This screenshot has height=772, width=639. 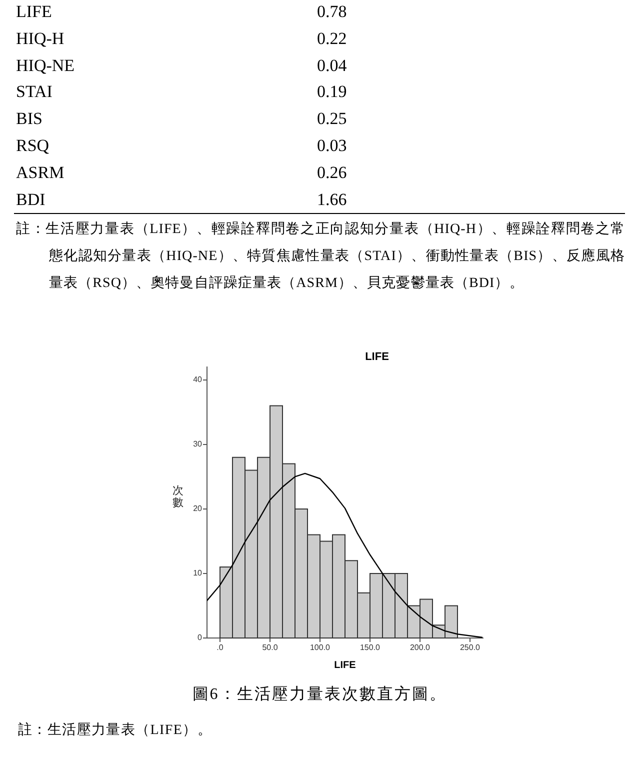 What do you see at coordinates (319, 695) in the screenshot?
I see `caption: 圖6：生活壓力量表次數直方圖。` at bounding box center [319, 695].